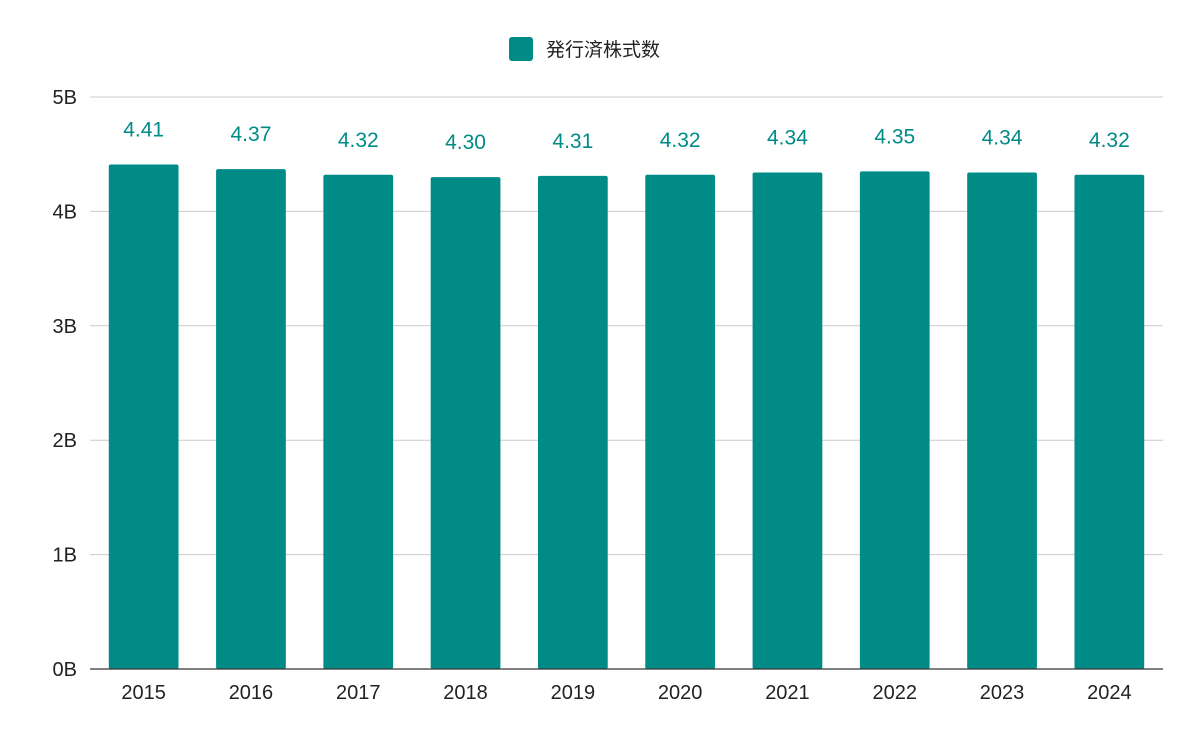  I want to click on y-tick-label: 3B, so click(65, 327).